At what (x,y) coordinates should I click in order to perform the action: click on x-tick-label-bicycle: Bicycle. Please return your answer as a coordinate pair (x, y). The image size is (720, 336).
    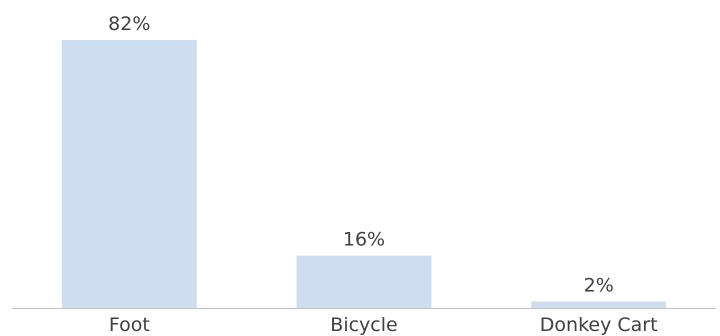
    Looking at the image, I should click on (363, 325).